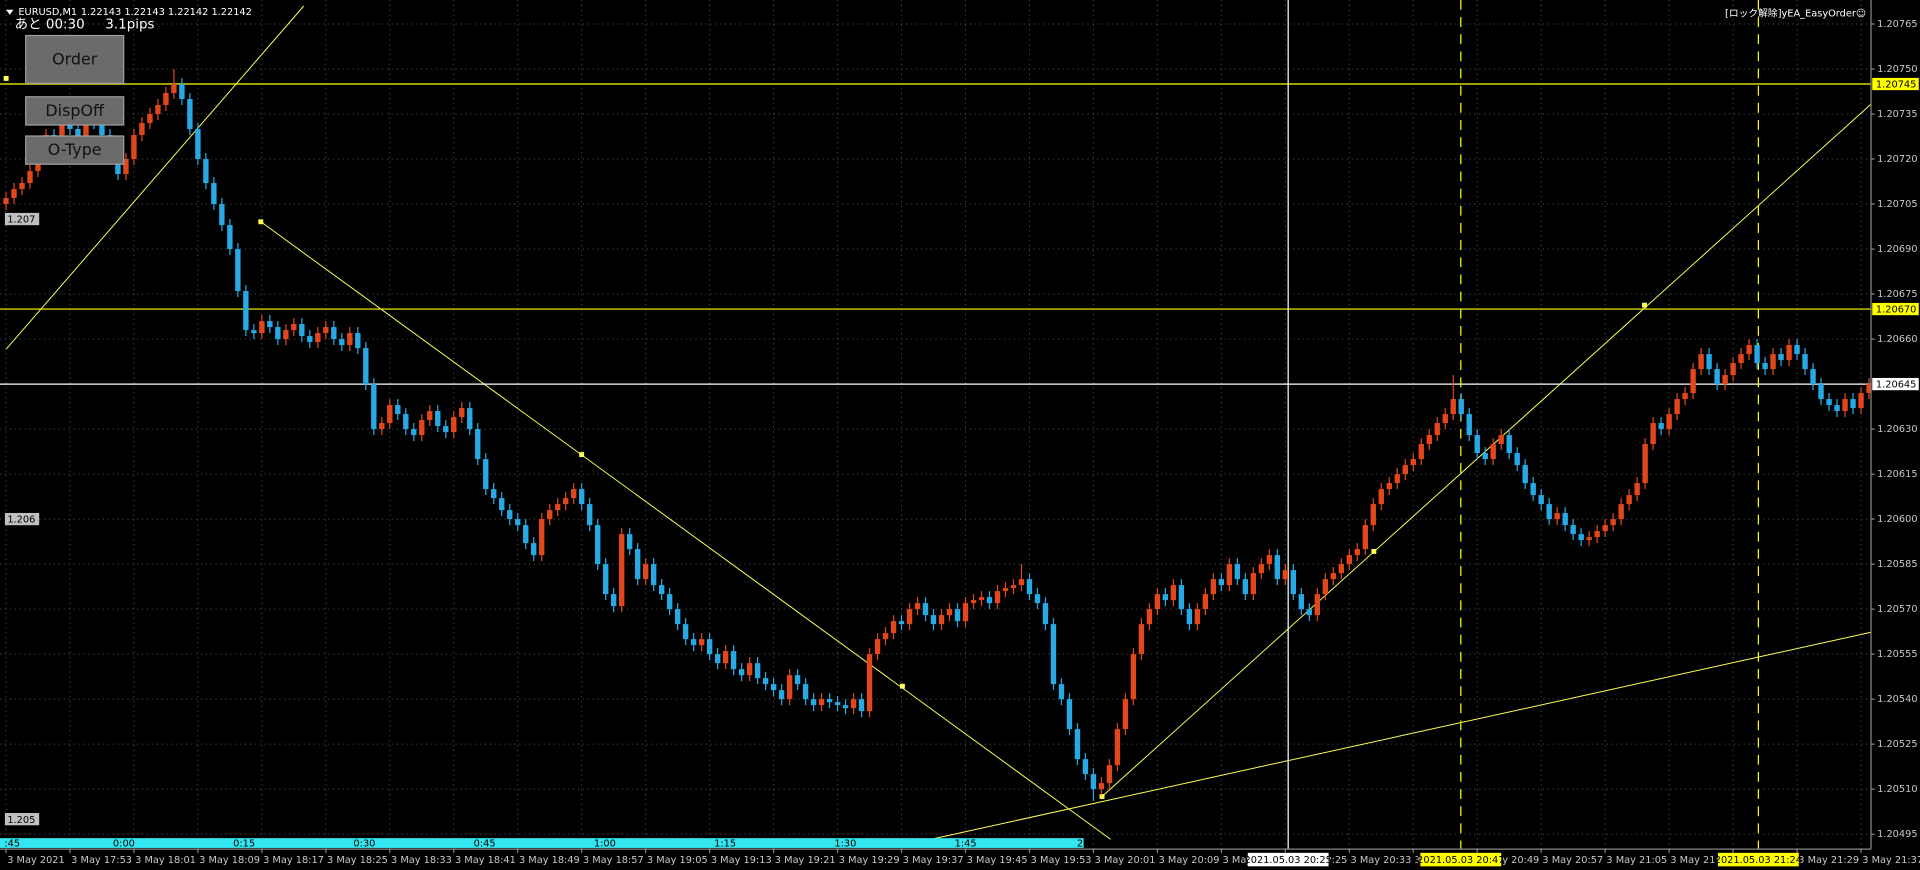 The height and width of the screenshot is (870, 1920). Describe the element at coordinates (997, 860) in the screenshot. I see `x-tick-label: 3 May 19:45` at that location.